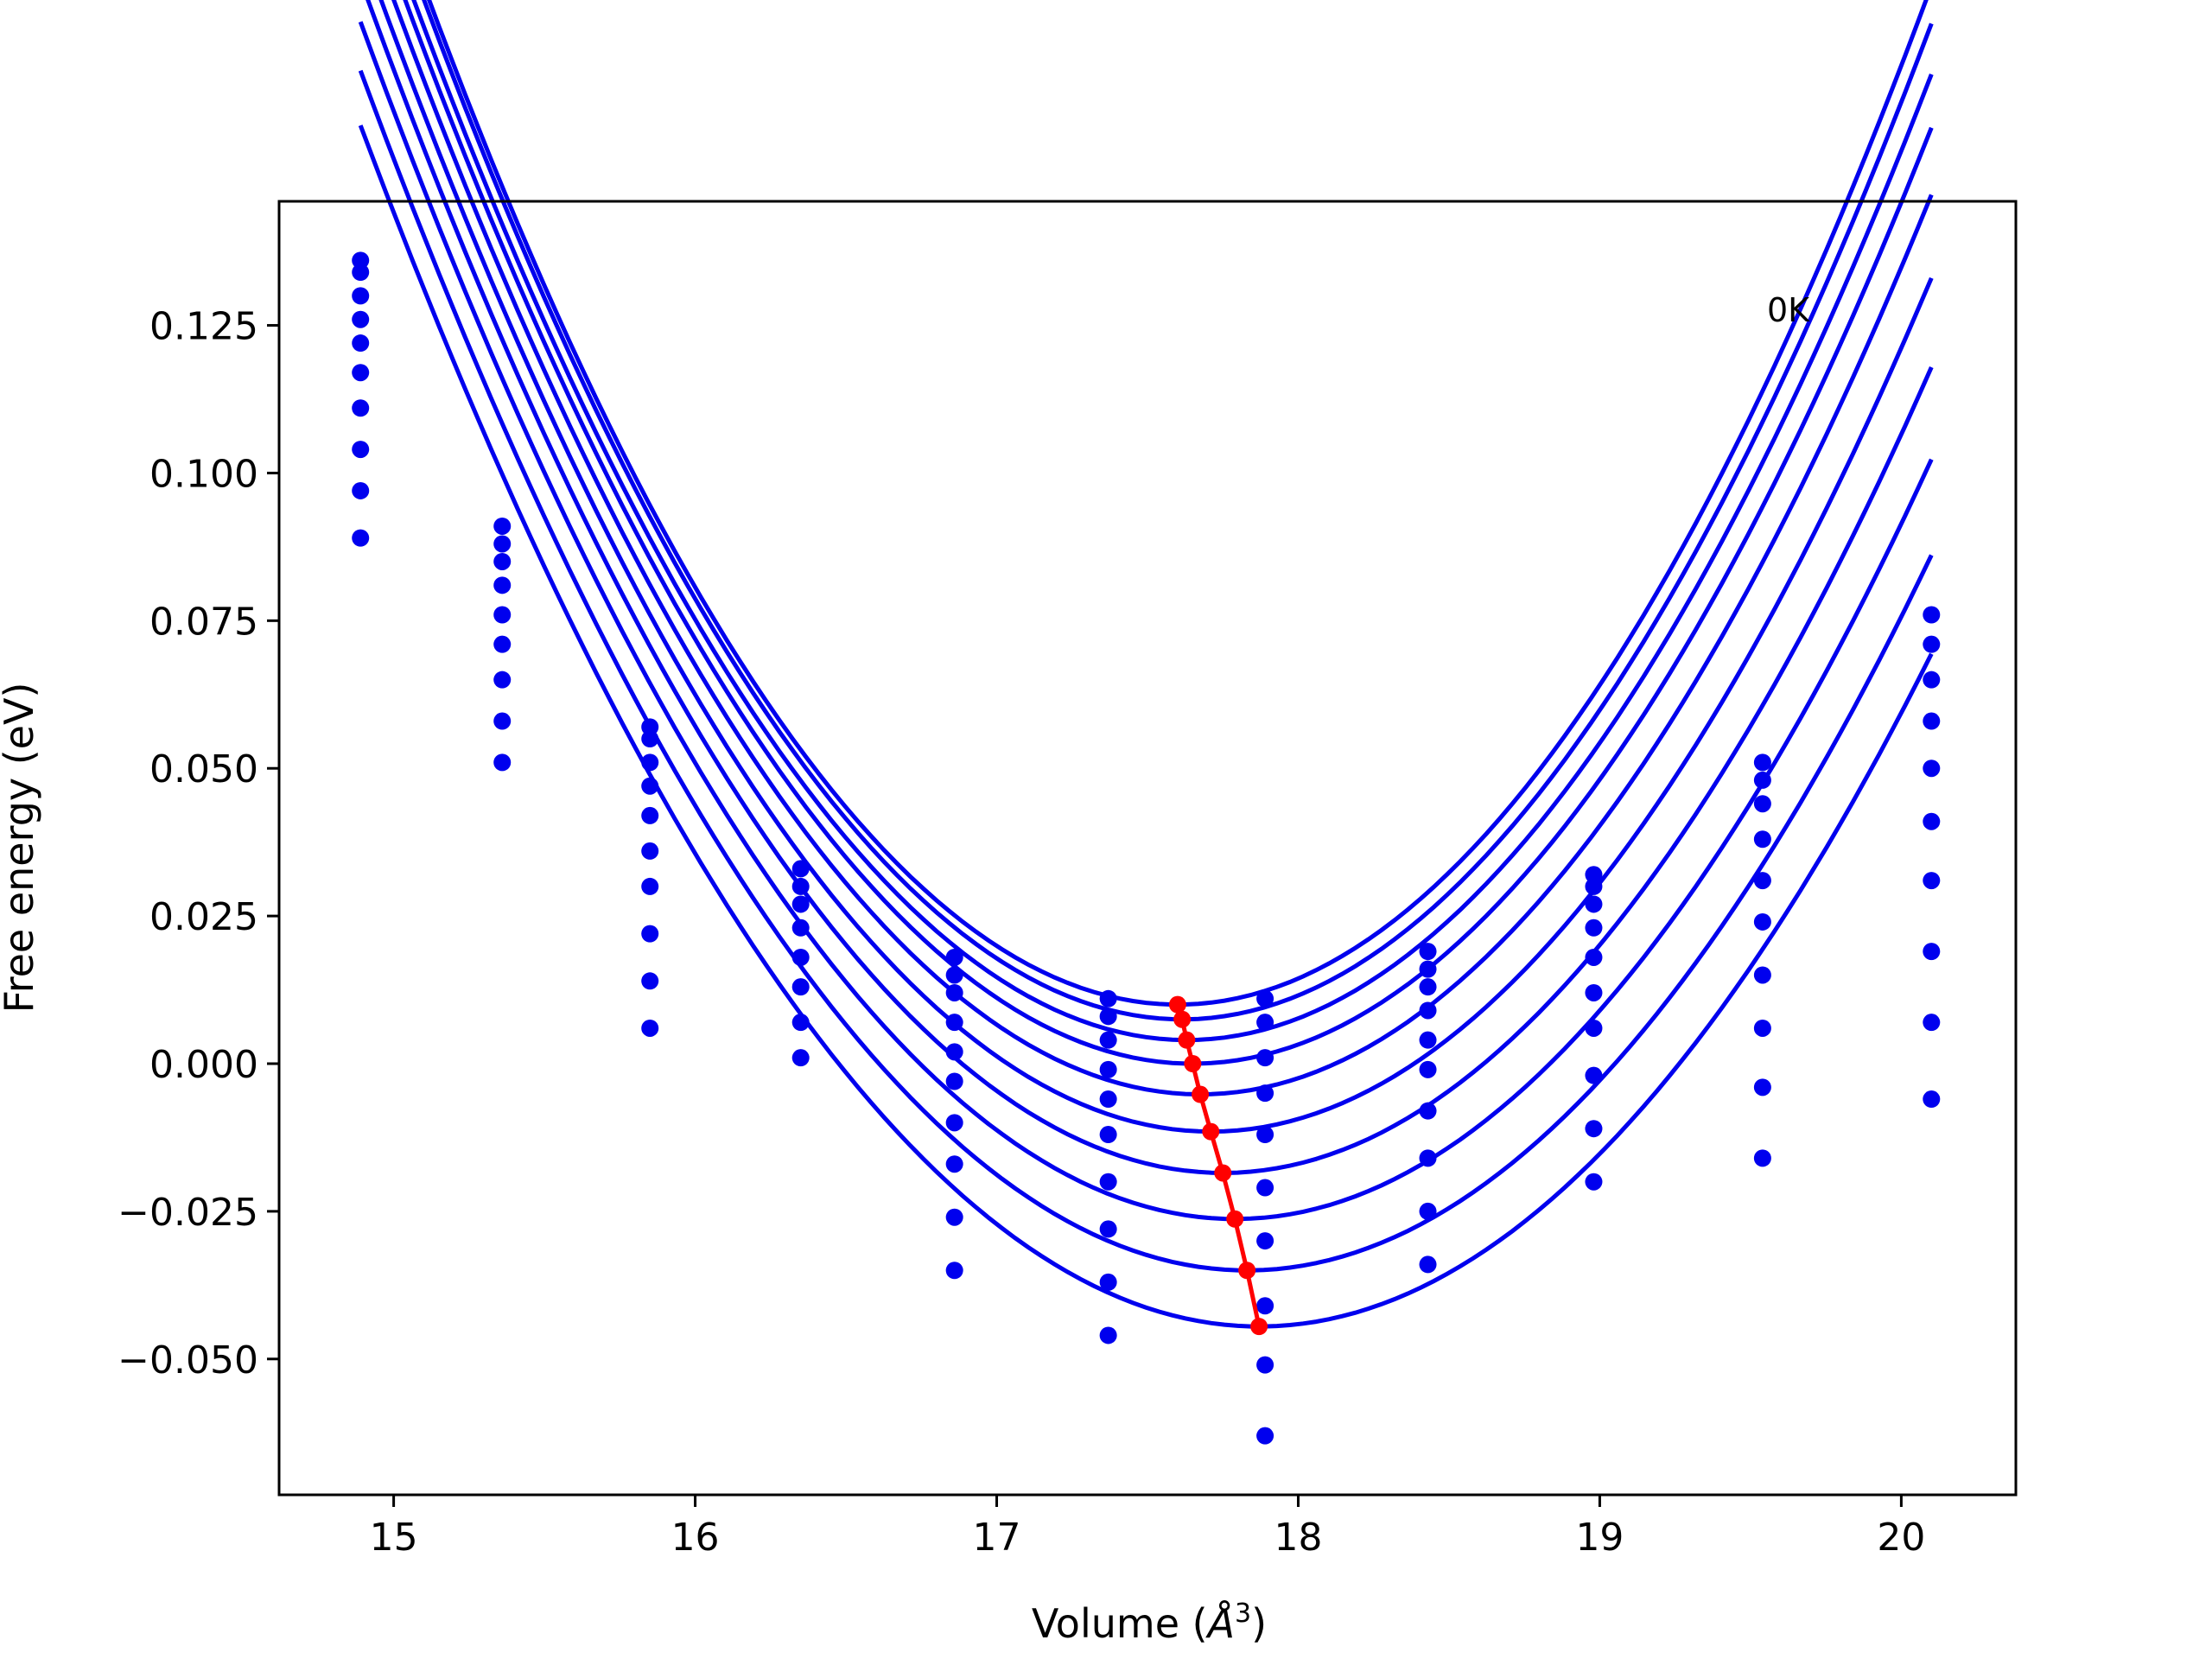 Image resolution: width=2212 pixels, height=1659 pixels. What do you see at coordinates (188, 1360) in the screenshot?
I see `y-tick-label: −0.050` at bounding box center [188, 1360].